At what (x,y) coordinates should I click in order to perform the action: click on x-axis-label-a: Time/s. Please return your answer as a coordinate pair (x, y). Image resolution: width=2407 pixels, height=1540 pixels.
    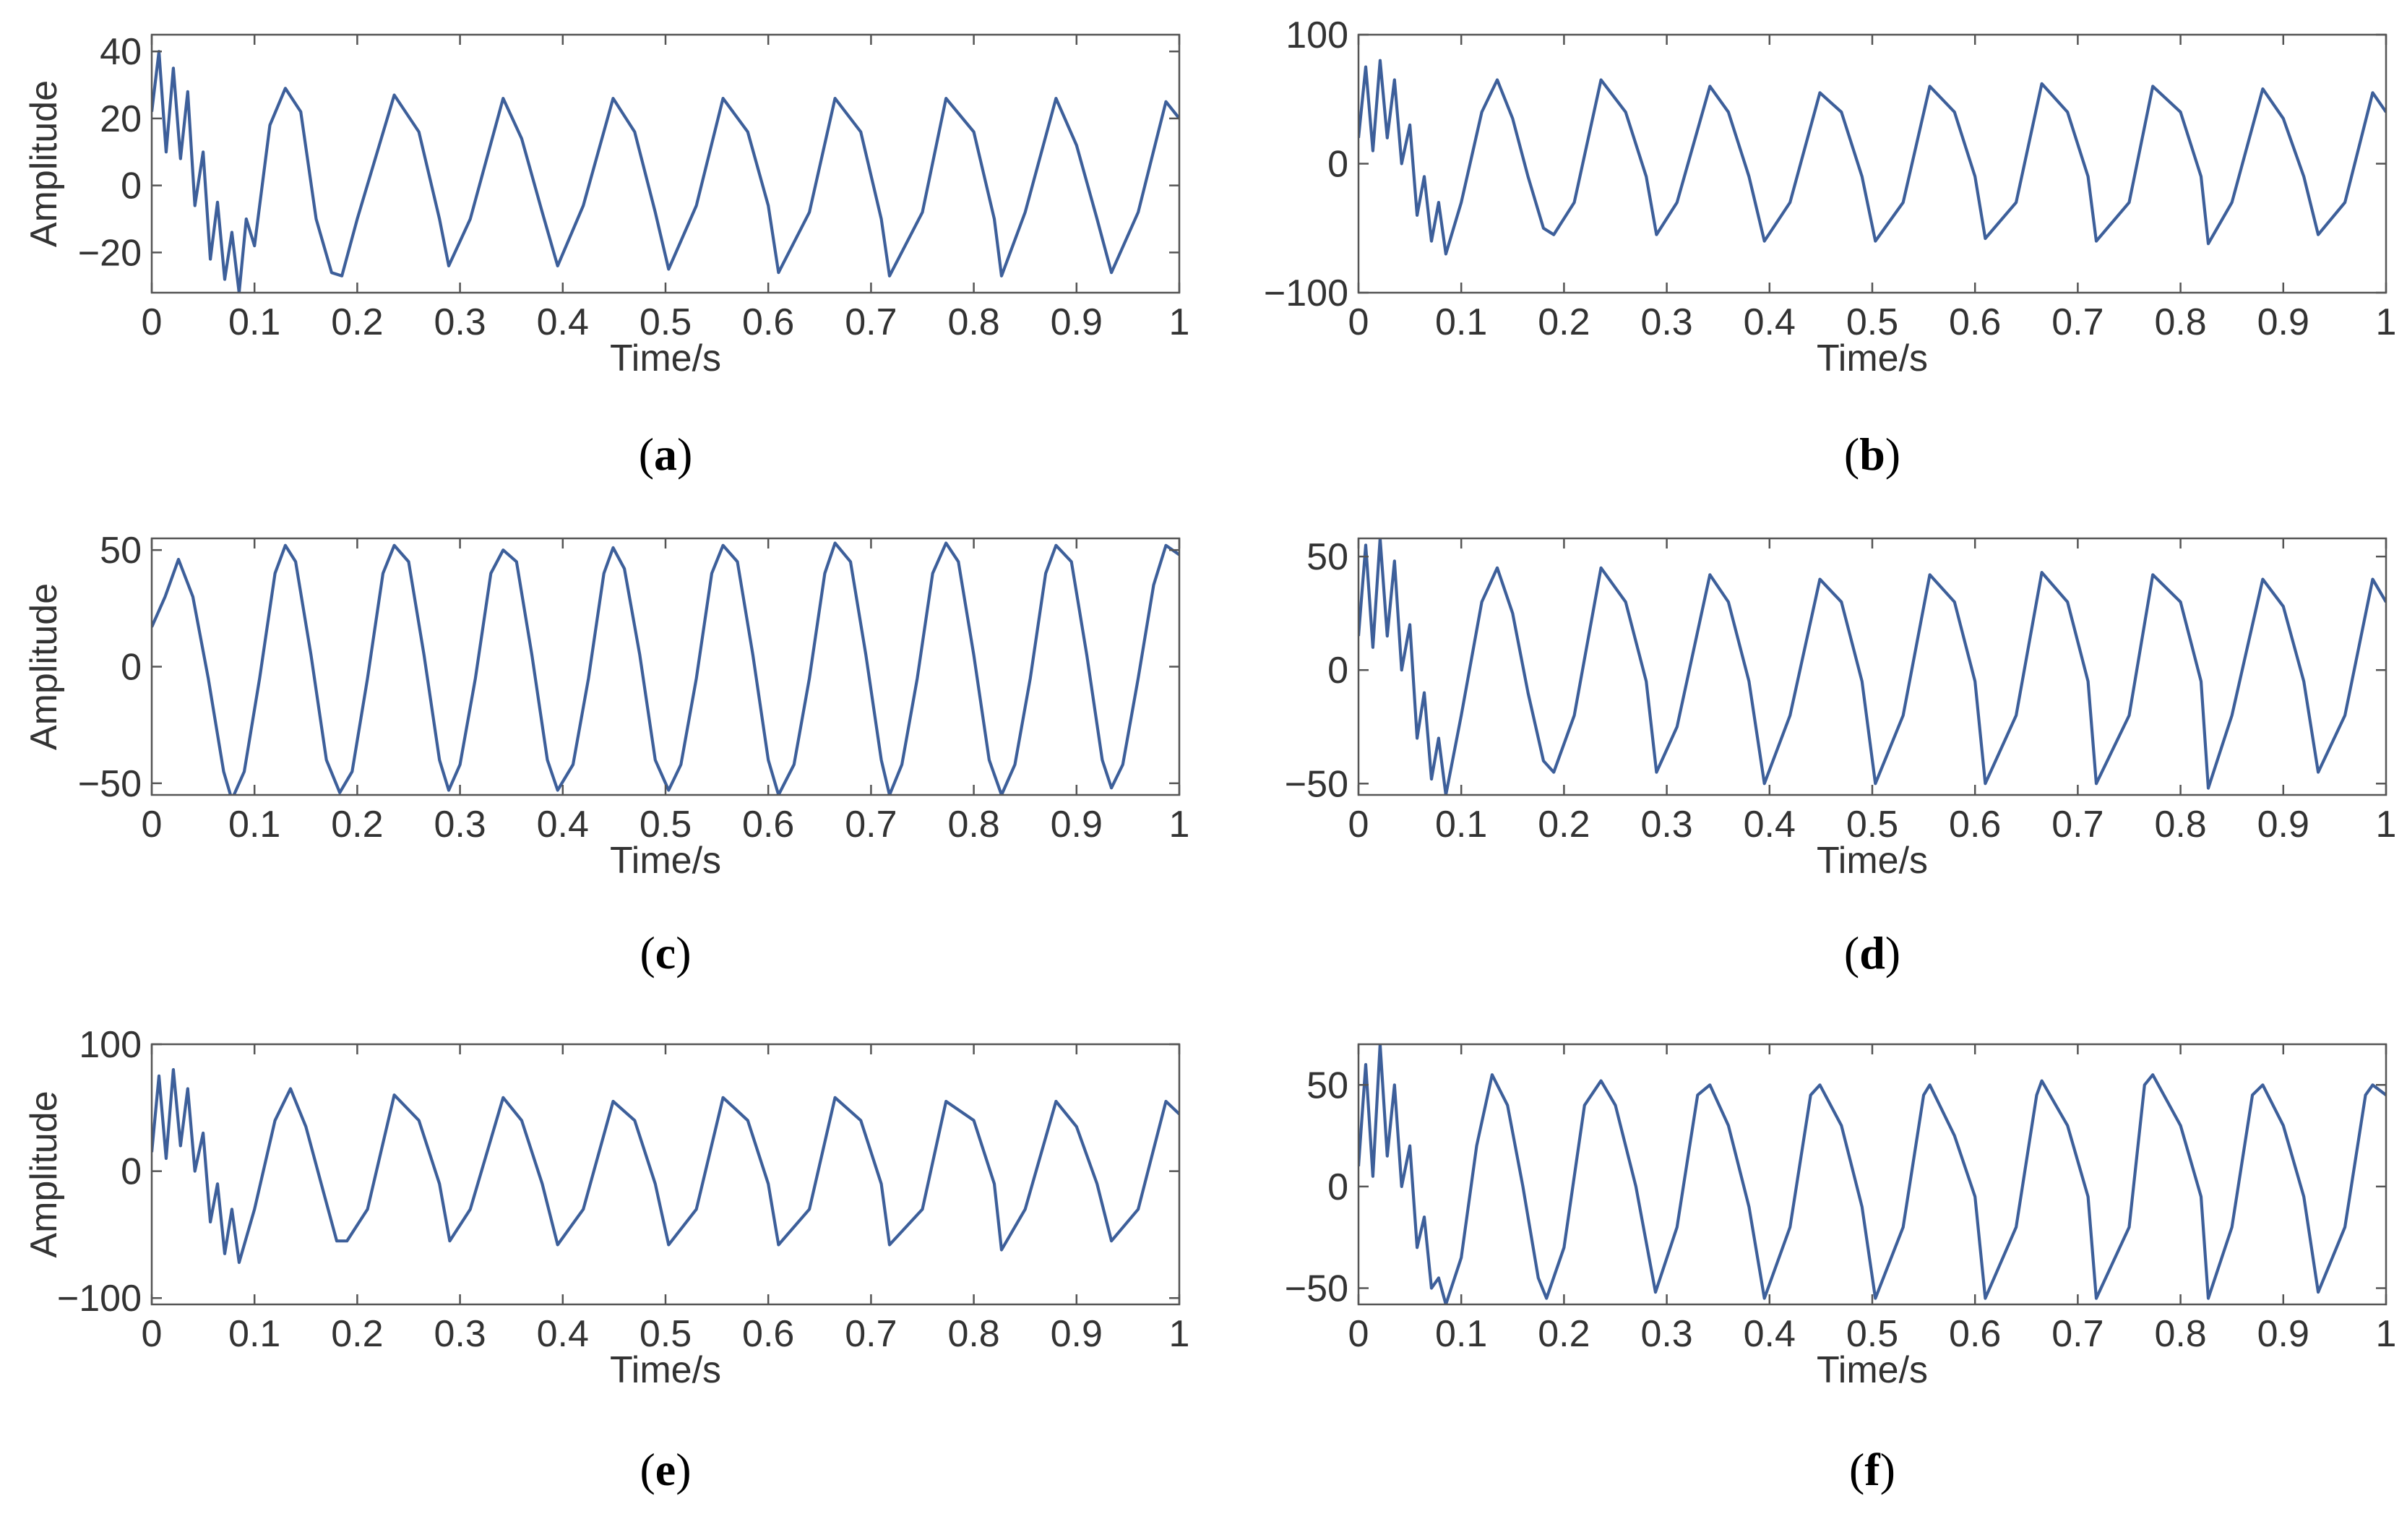
    Looking at the image, I should click on (665, 358).